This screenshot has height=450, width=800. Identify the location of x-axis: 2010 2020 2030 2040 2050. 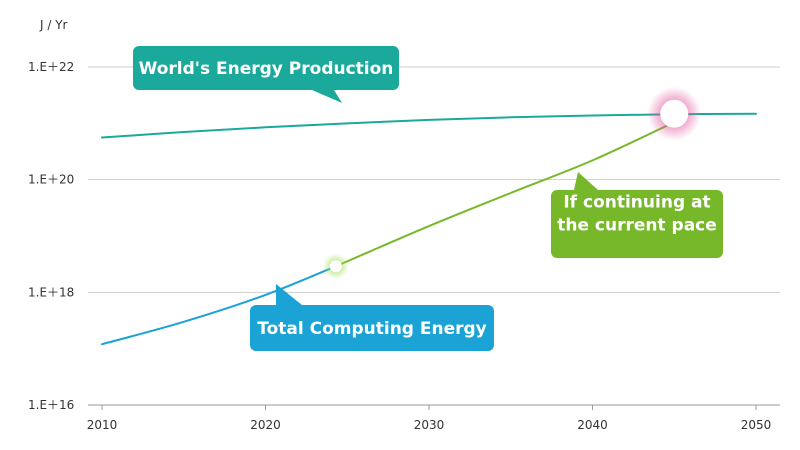
(433, 418).